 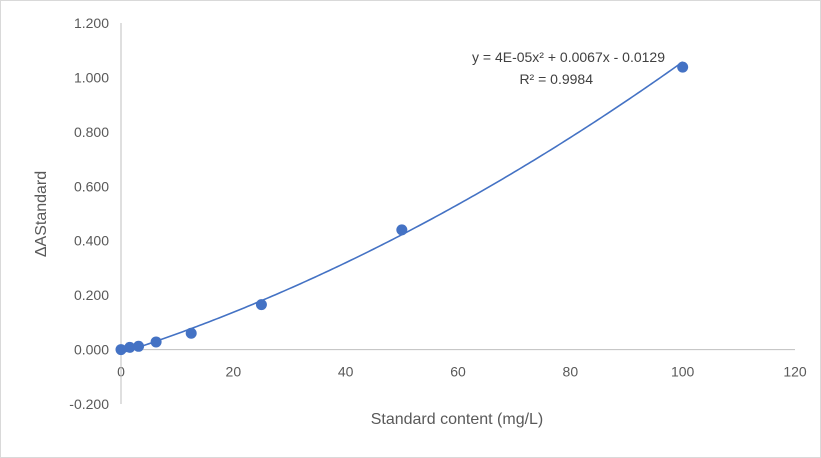 I want to click on x-tick-label: 80, so click(x=571, y=372).